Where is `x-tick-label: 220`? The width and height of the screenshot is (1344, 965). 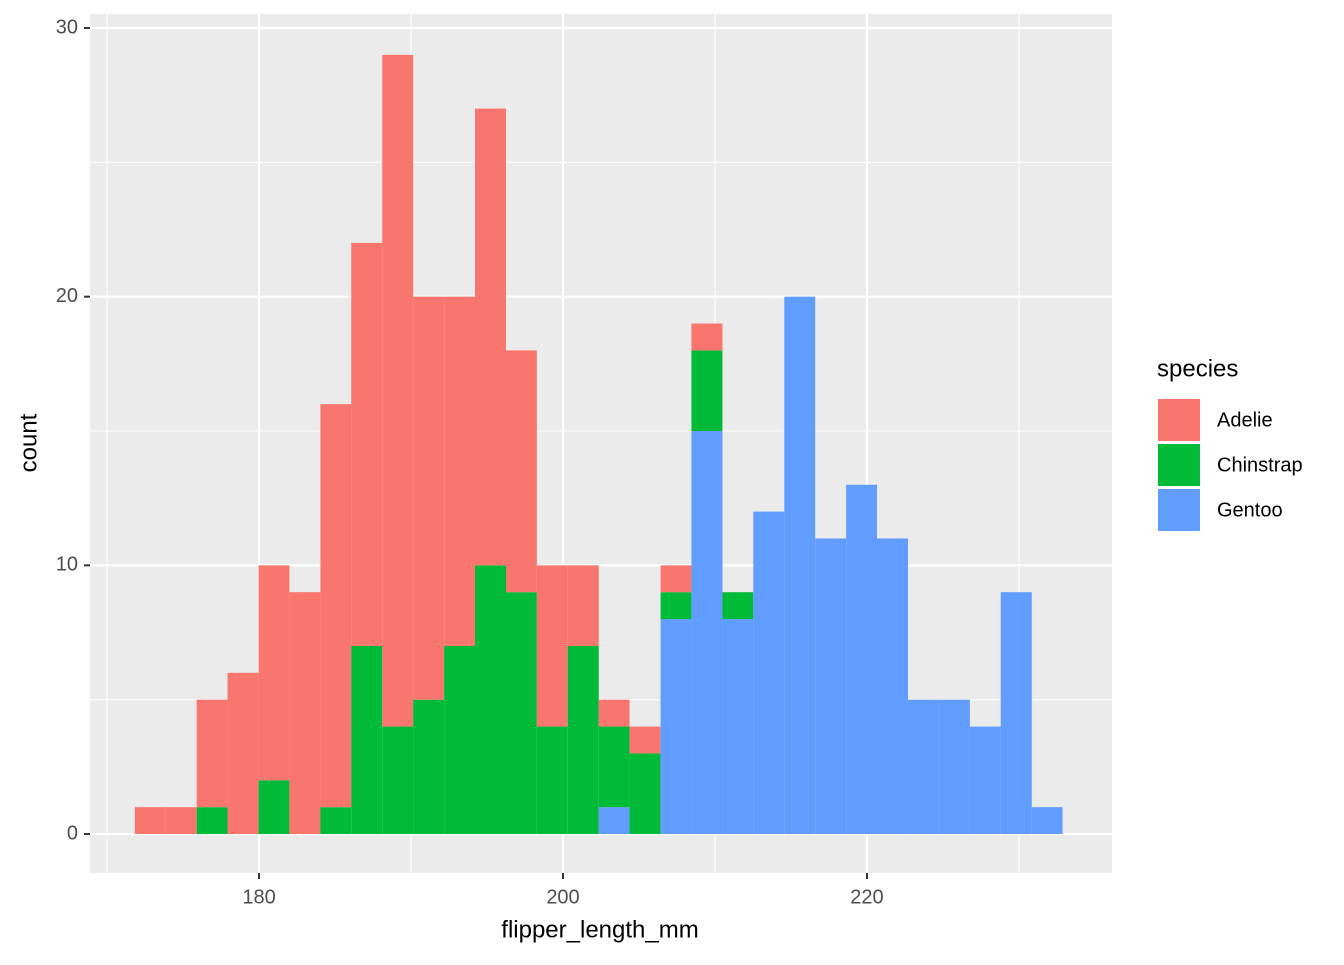
x-tick-label: 220 is located at coordinates (866, 897).